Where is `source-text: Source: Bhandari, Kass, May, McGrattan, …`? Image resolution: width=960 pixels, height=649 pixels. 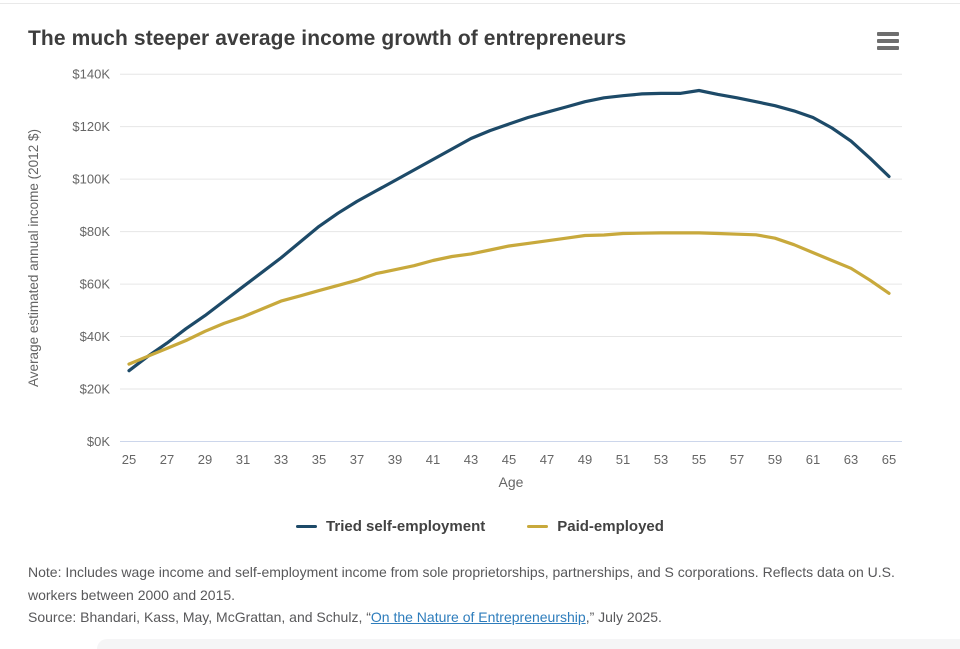 source-text: Source: Bhandari, Kass, May, McGrattan, … is located at coordinates (345, 617).